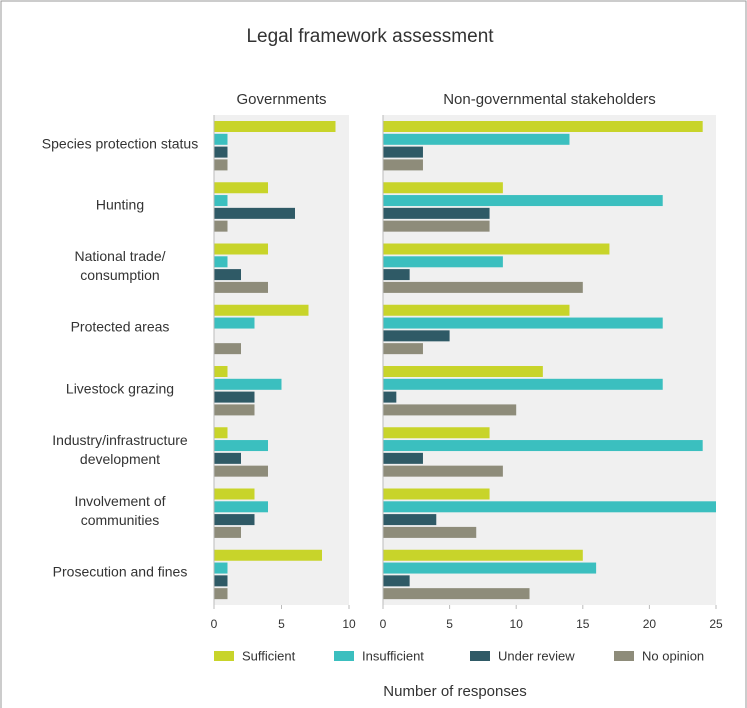 The height and width of the screenshot is (708, 747). I want to click on x-axis-title: Number of responses, so click(454, 691).